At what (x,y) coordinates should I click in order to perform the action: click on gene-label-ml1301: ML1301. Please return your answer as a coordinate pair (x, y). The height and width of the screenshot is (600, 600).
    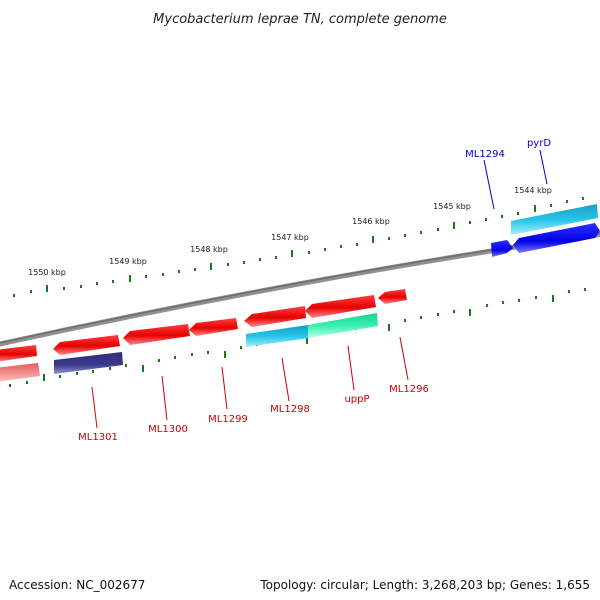
    Looking at the image, I should click on (98, 437).